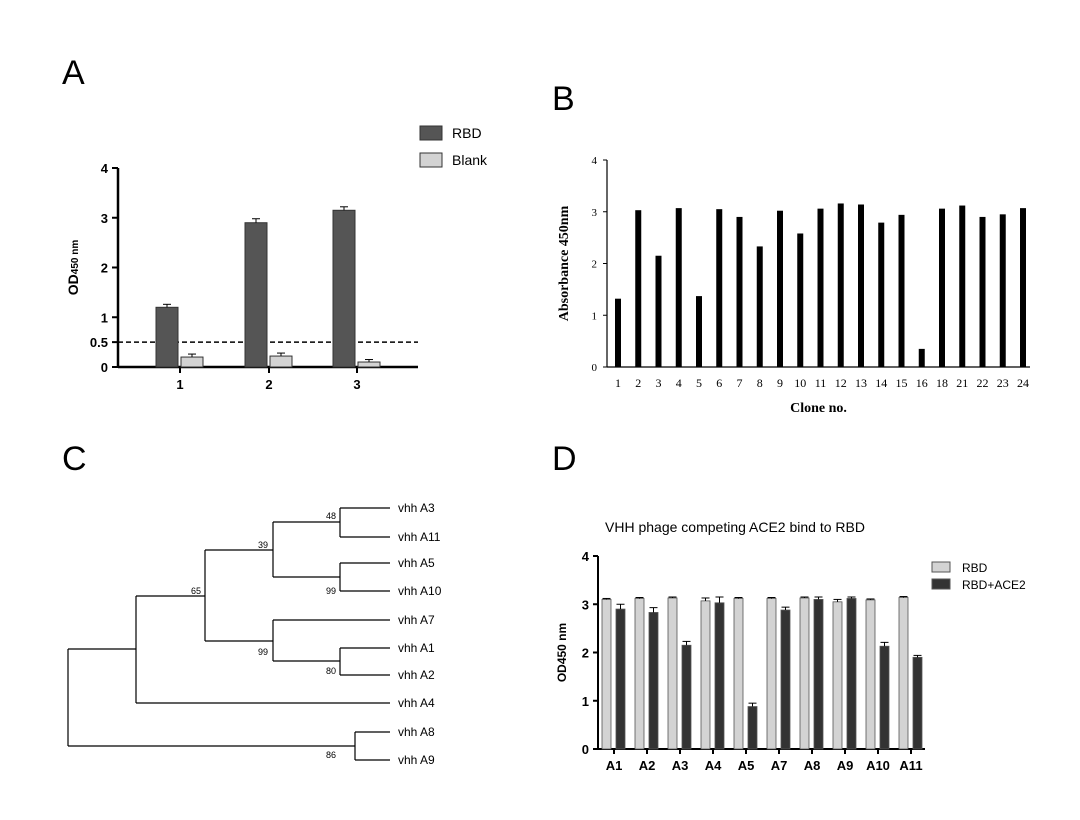  What do you see at coordinates (467, 133) in the screenshot?
I see `legend-label: RBD` at bounding box center [467, 133].